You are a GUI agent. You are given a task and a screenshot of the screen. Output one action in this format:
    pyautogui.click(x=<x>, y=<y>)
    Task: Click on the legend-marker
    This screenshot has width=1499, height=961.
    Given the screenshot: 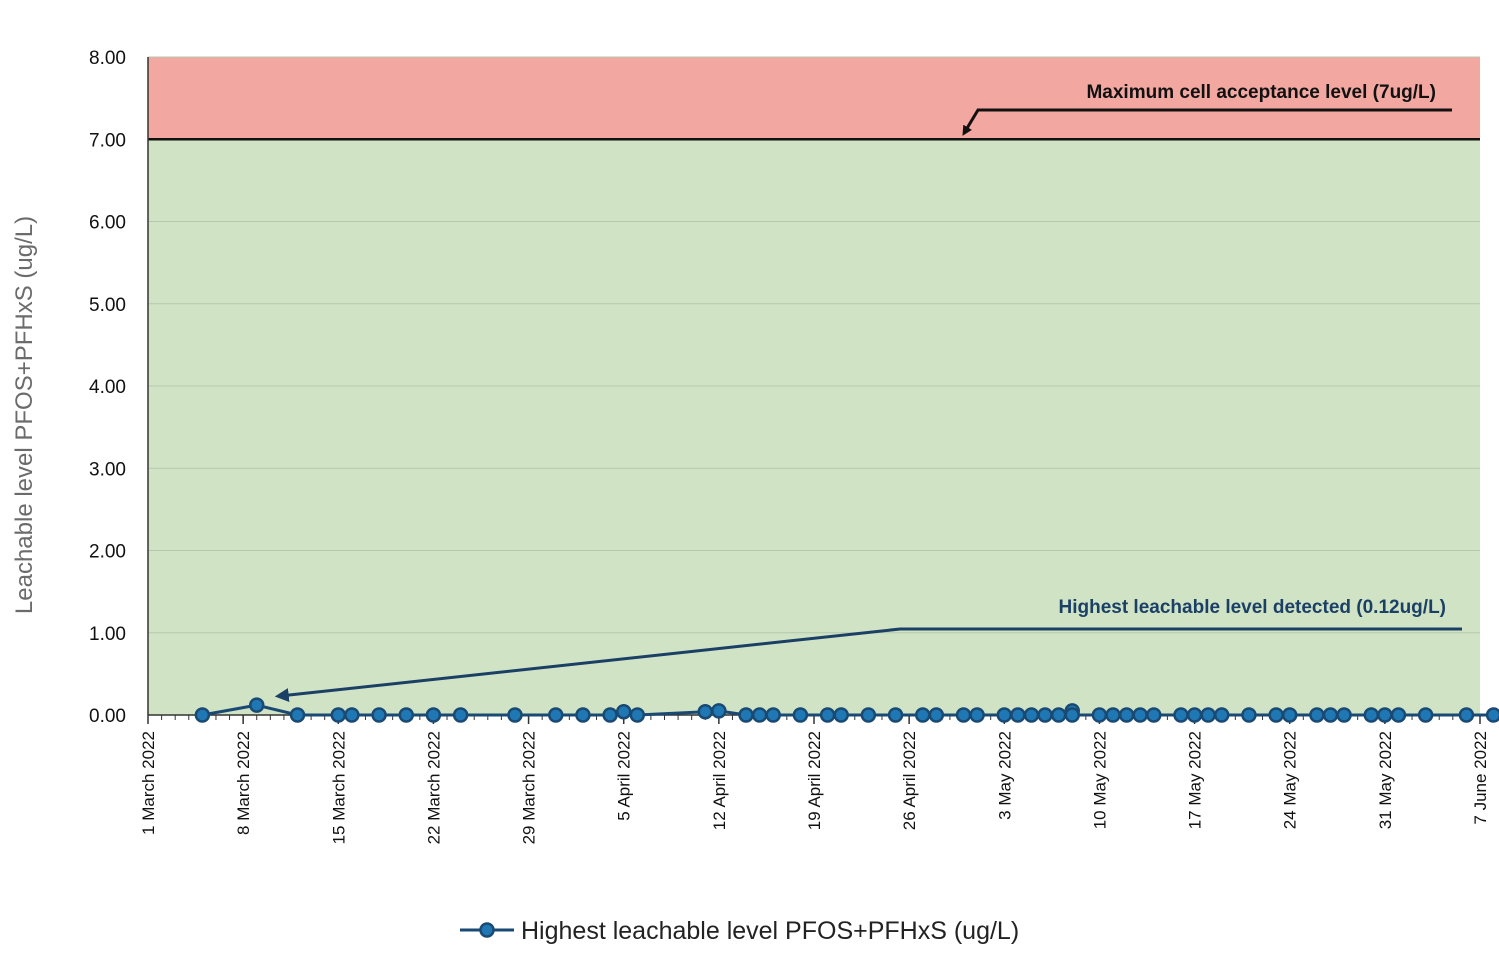 What is the action you would take?
    pyautogui.click(x=487, y=930)
    